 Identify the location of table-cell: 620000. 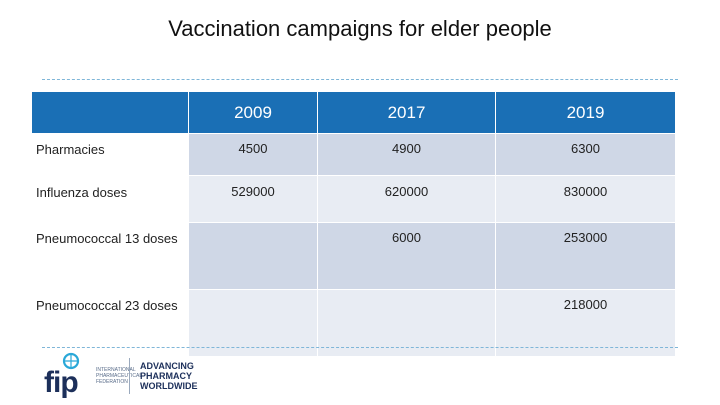
(406, 199).